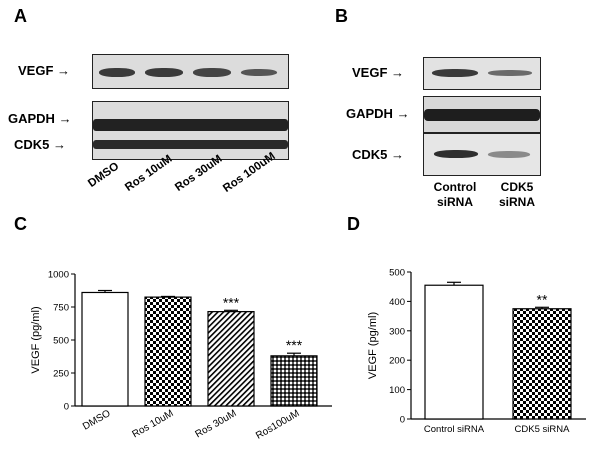 This screenshot has width=594, height=474. I want to click on x-tick-label: Ros100uM, so click(277, 425).